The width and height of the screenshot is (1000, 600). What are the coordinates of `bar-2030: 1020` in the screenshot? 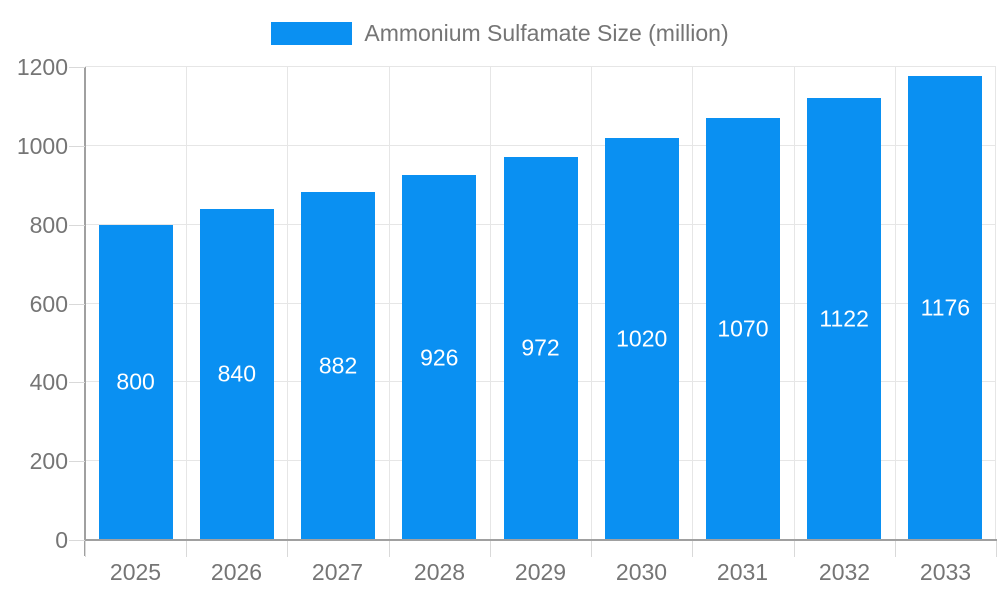 It's located at (641, 338).